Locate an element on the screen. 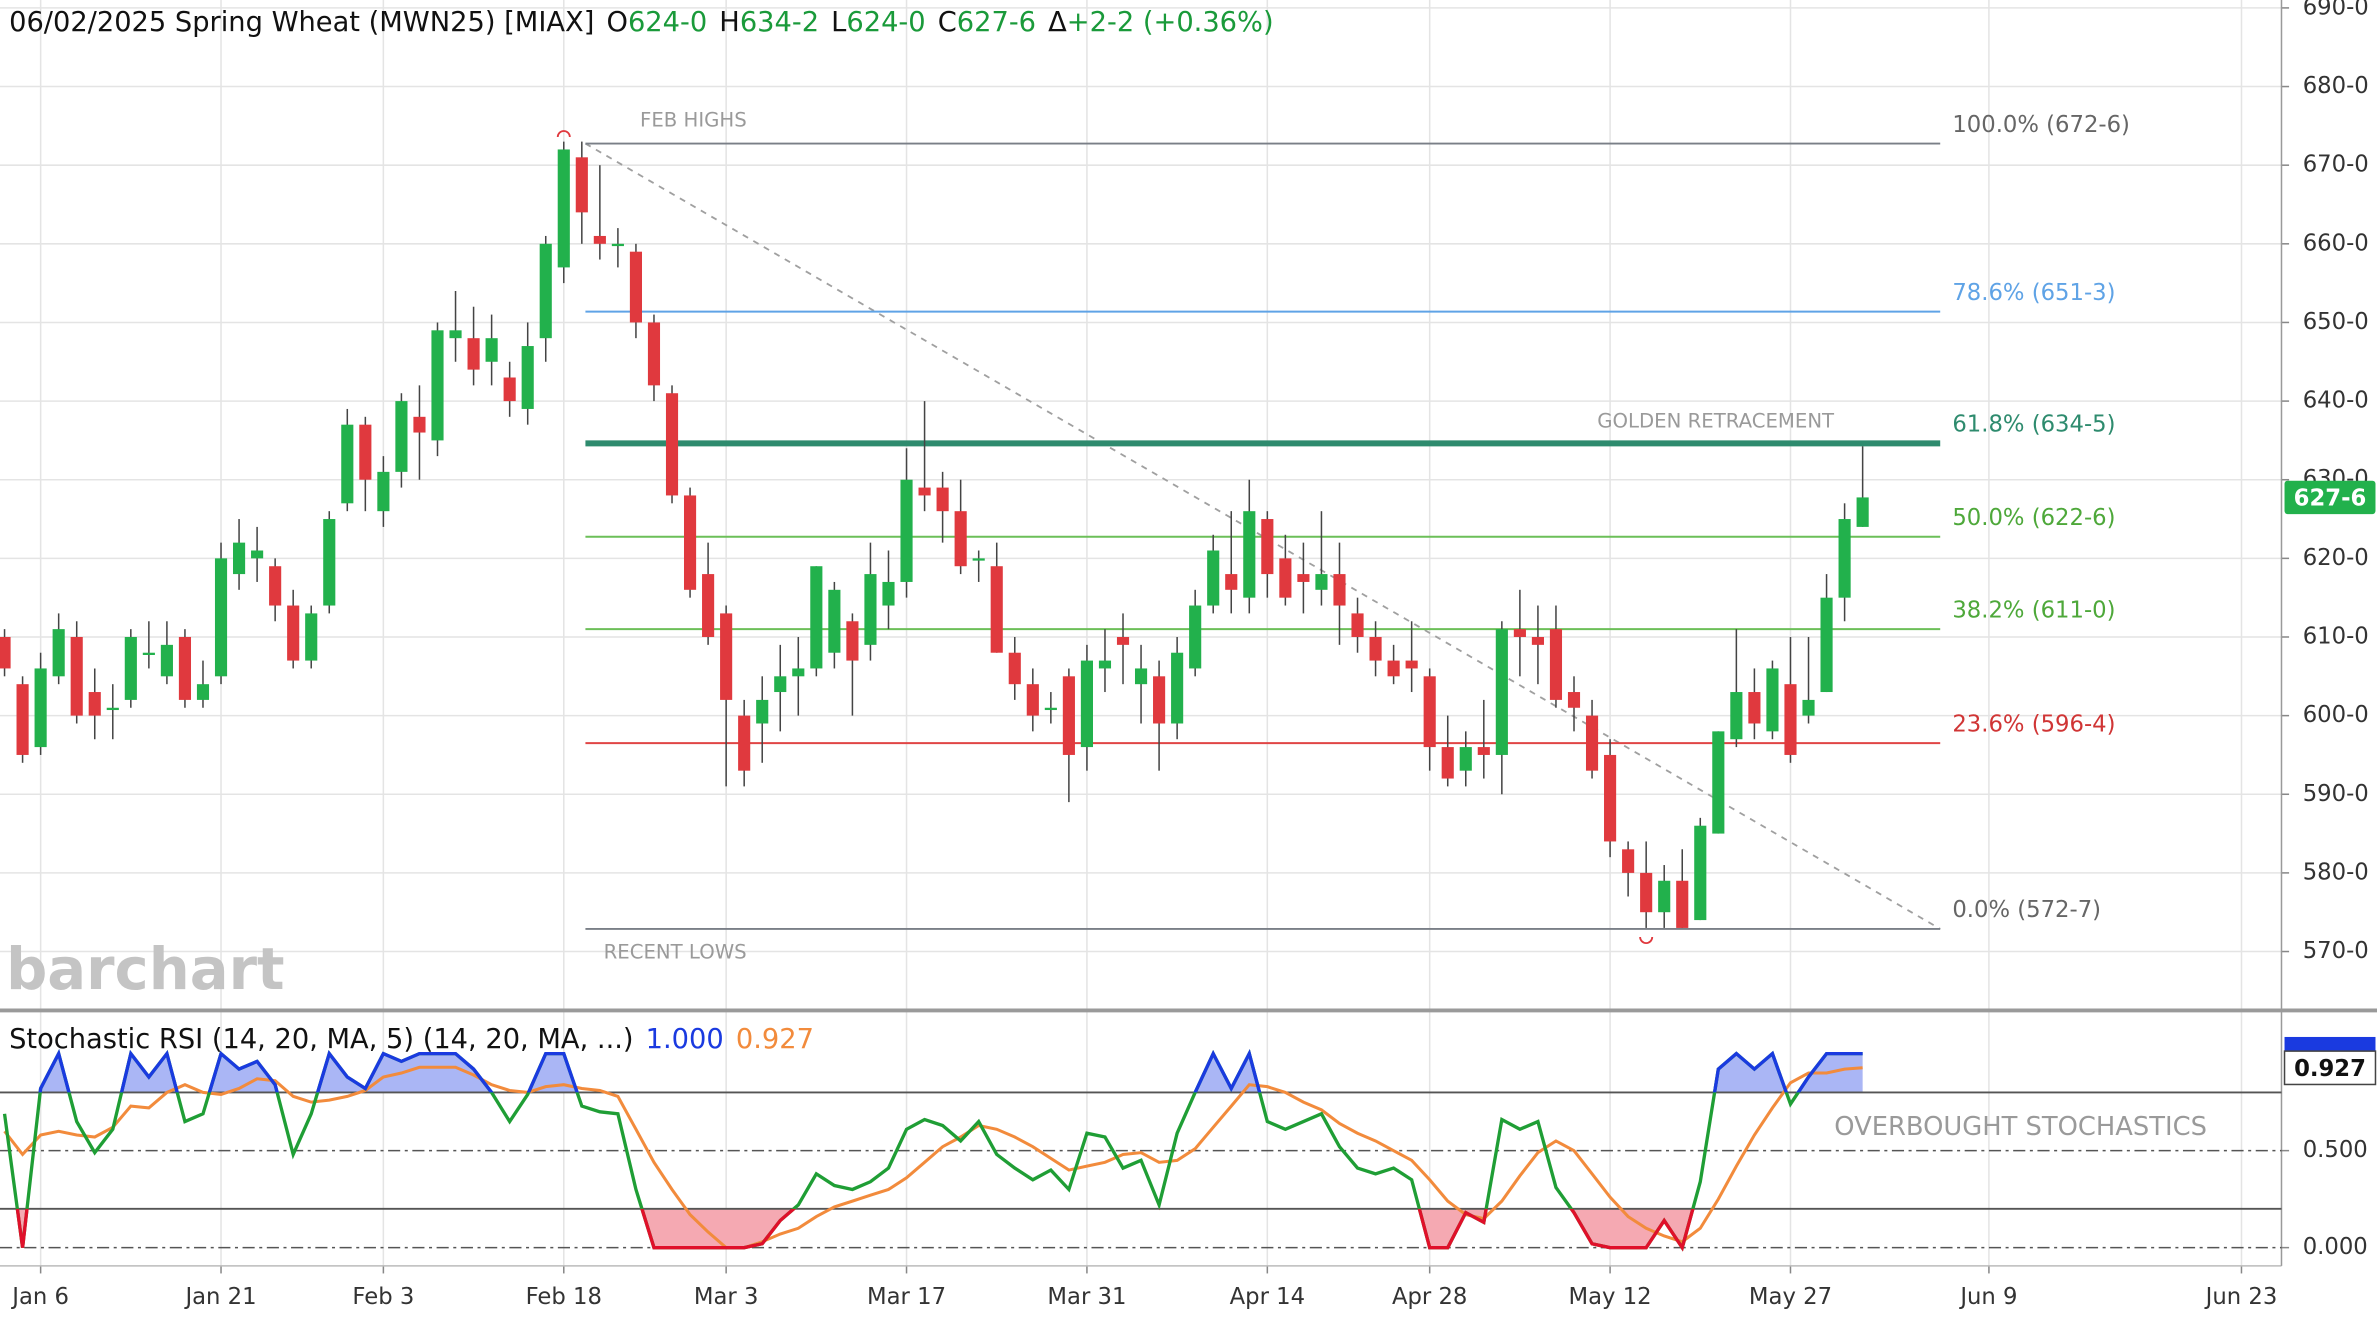 The height and width of the screenshot is (1322, 2377). fib-note: RECENT LOWS is located at coordinates (675, 952).